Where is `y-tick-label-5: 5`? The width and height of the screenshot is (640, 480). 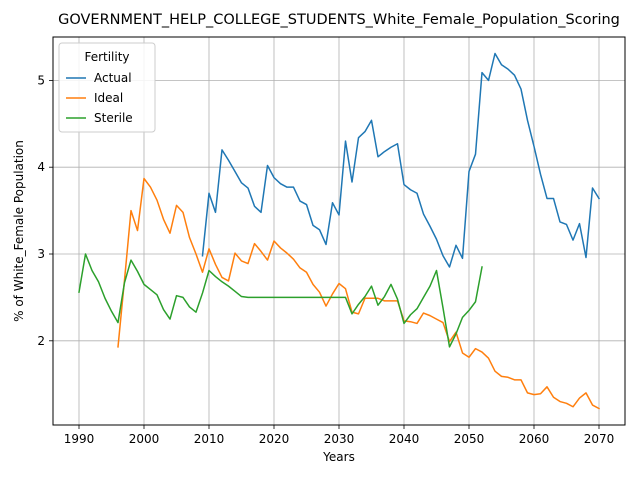
y-tick-label-5: 5 is located at coordinates (41, 80).